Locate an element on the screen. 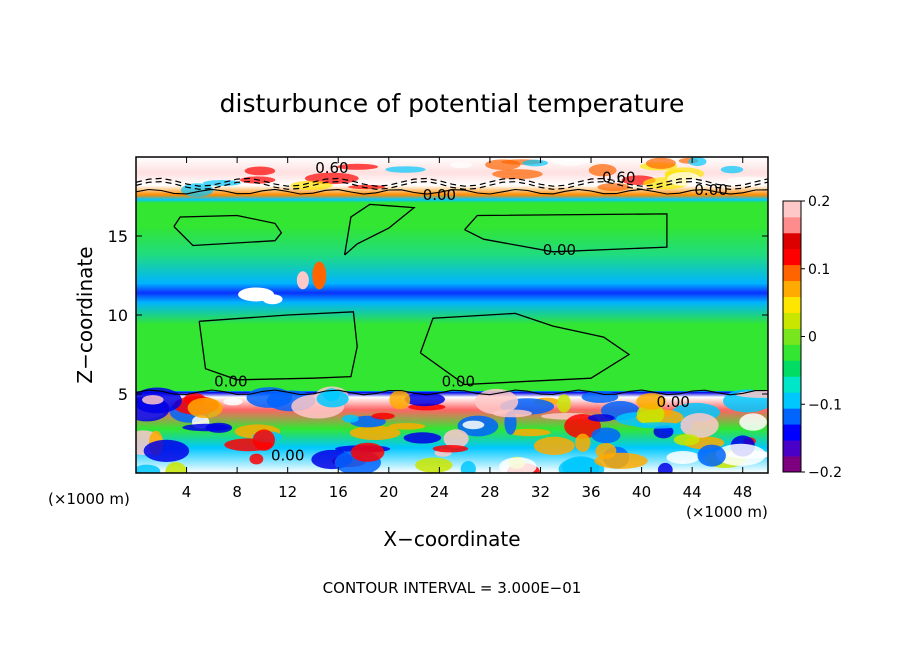  plume-patch is located at coordinates (272, 299).